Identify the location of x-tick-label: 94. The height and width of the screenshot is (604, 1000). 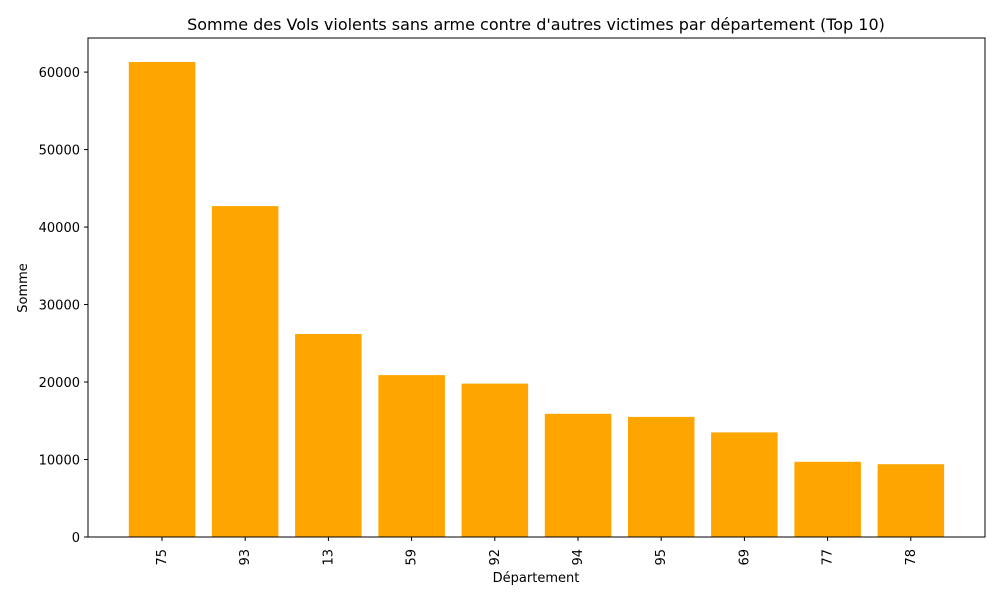
(578, 557).